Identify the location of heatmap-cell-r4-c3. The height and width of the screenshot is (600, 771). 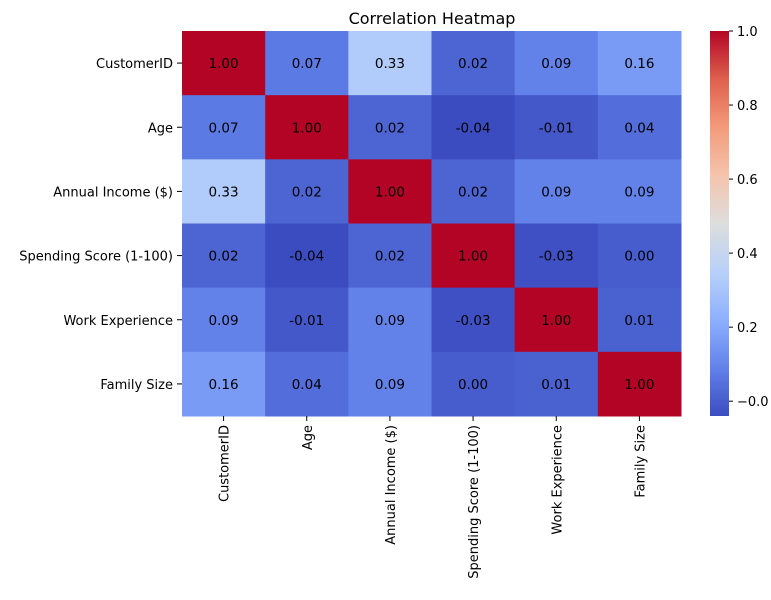
(473, 320).